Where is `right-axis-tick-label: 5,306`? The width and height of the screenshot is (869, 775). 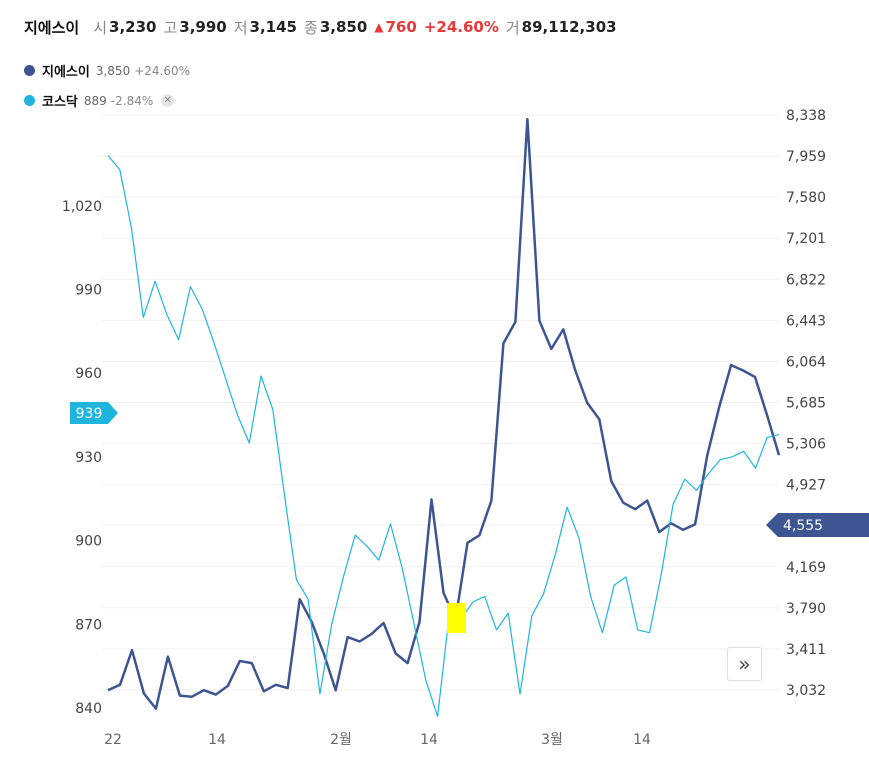
right-axis-tick-label: 5,306 is located at coordinates (806, 445).